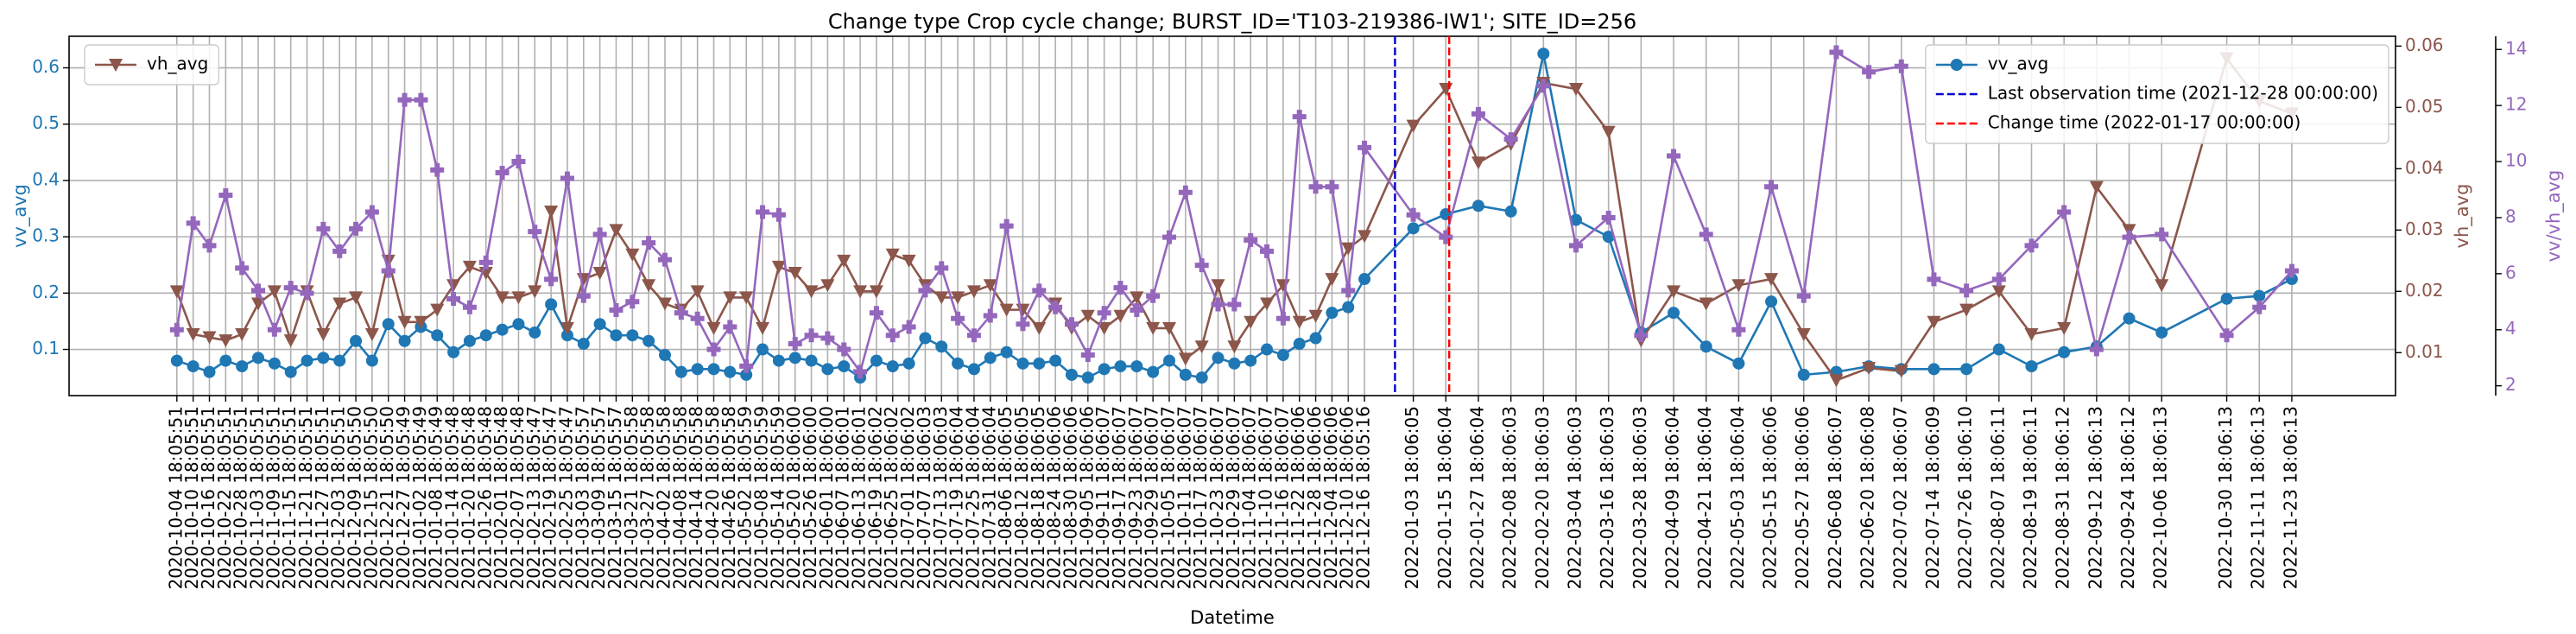 This screenshot has width=2576, height=634. Describe the element at coordinates (208, 497) in the screenshot. I see `x-tick-label: 2020-10-16 18:05:51` at that location.